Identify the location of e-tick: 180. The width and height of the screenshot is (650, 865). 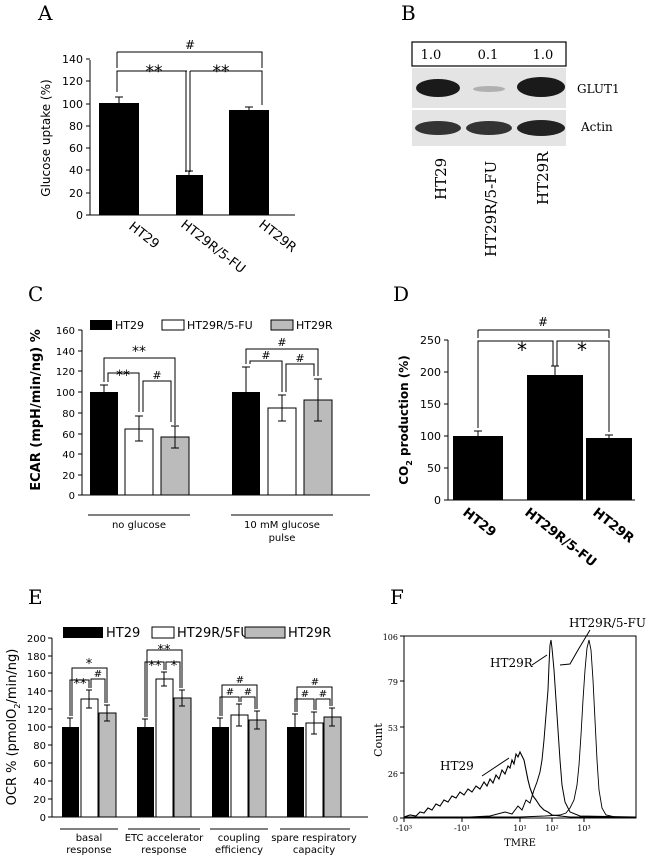
(36, 657).